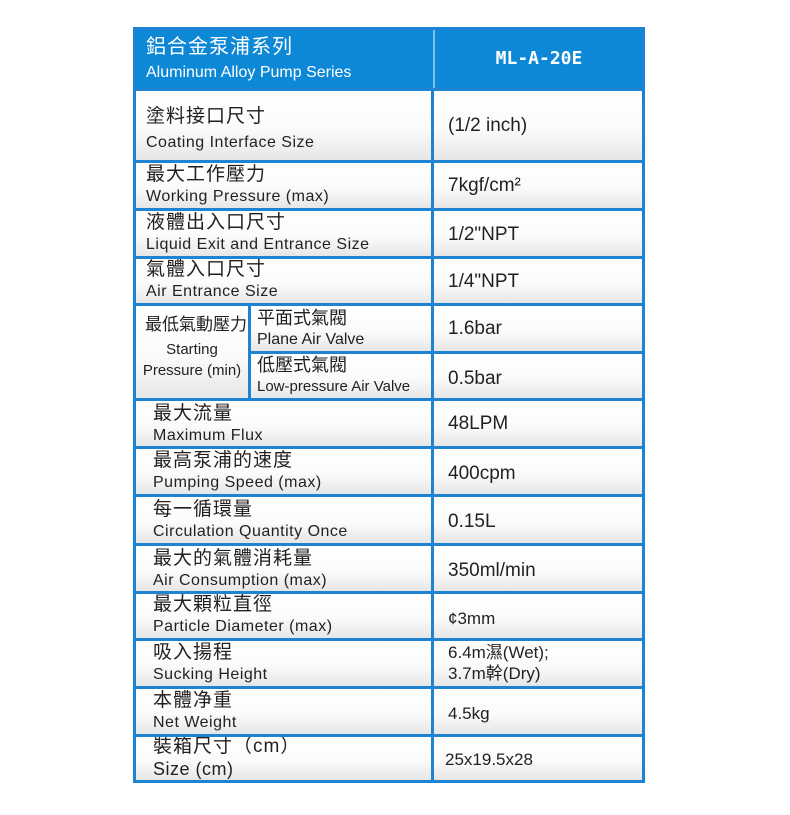 Image resolution: width=790 pixels, height=815 pixels. What do you see at coordinates (216, 222) in the screenshot?
I see `label-cn: 液體出入口尺寸` at bounding box center [216, 222].